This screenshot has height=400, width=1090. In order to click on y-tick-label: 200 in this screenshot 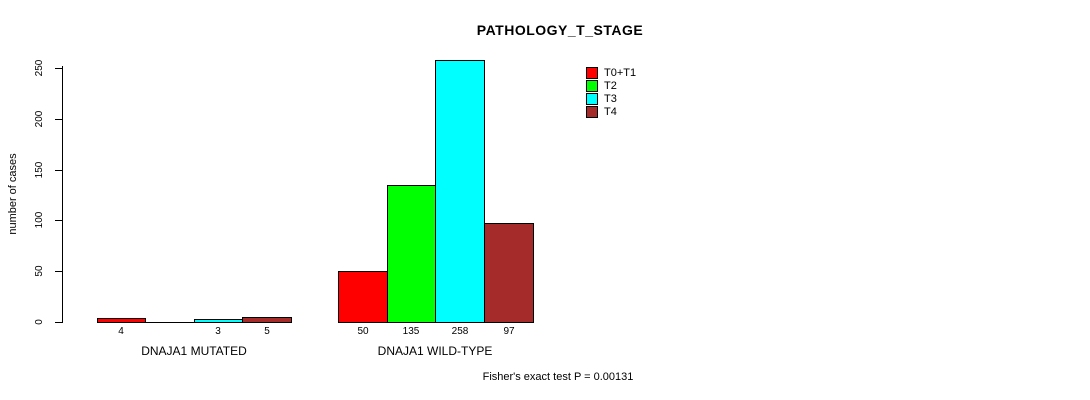, I will do `click(39, 119)`.